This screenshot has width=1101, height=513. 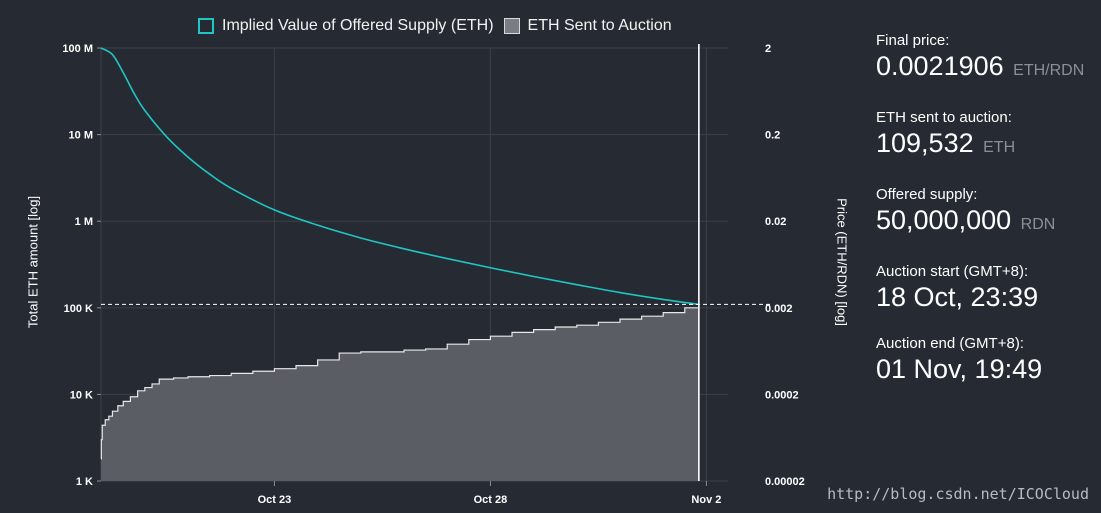 I want to click on y-tick-label-left: 10 K, so click(x=81, y=395).